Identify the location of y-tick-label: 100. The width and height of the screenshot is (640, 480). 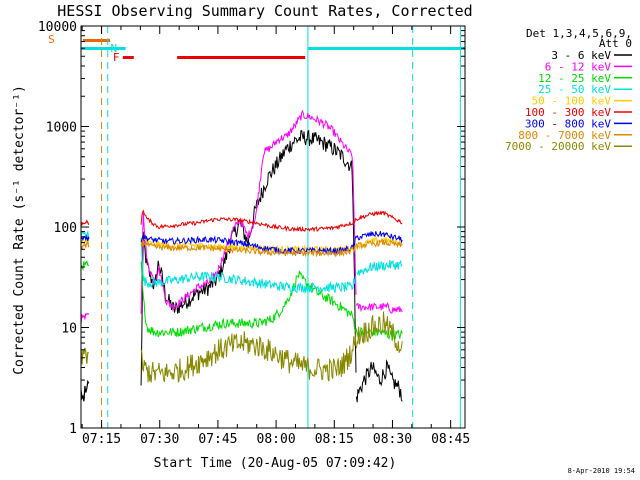
(65, 228).